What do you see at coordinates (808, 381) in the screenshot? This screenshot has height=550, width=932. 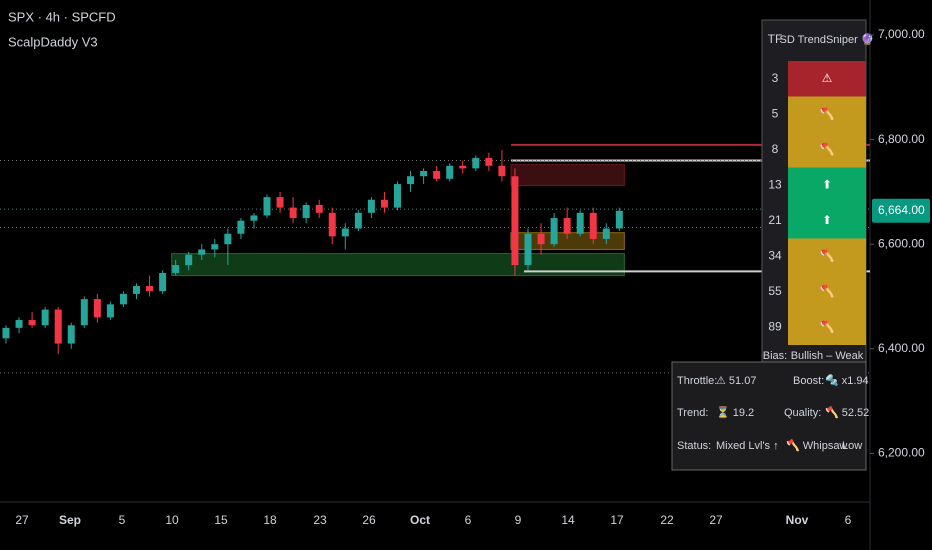 I see `stat-label: Boost:` at bounding box center [808, 381].